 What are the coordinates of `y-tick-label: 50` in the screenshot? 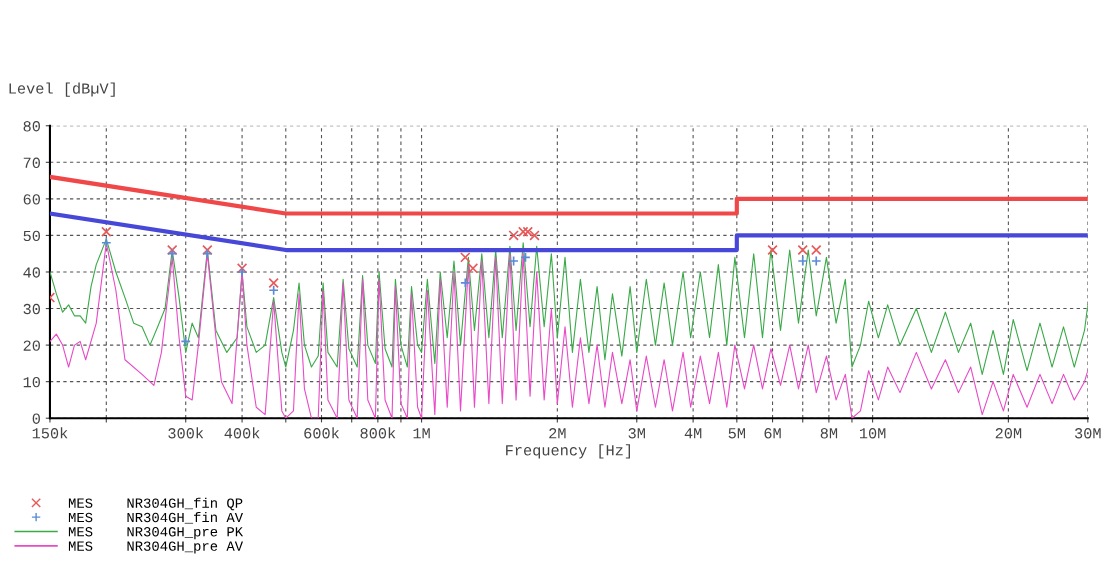 It's located at (31, 236).